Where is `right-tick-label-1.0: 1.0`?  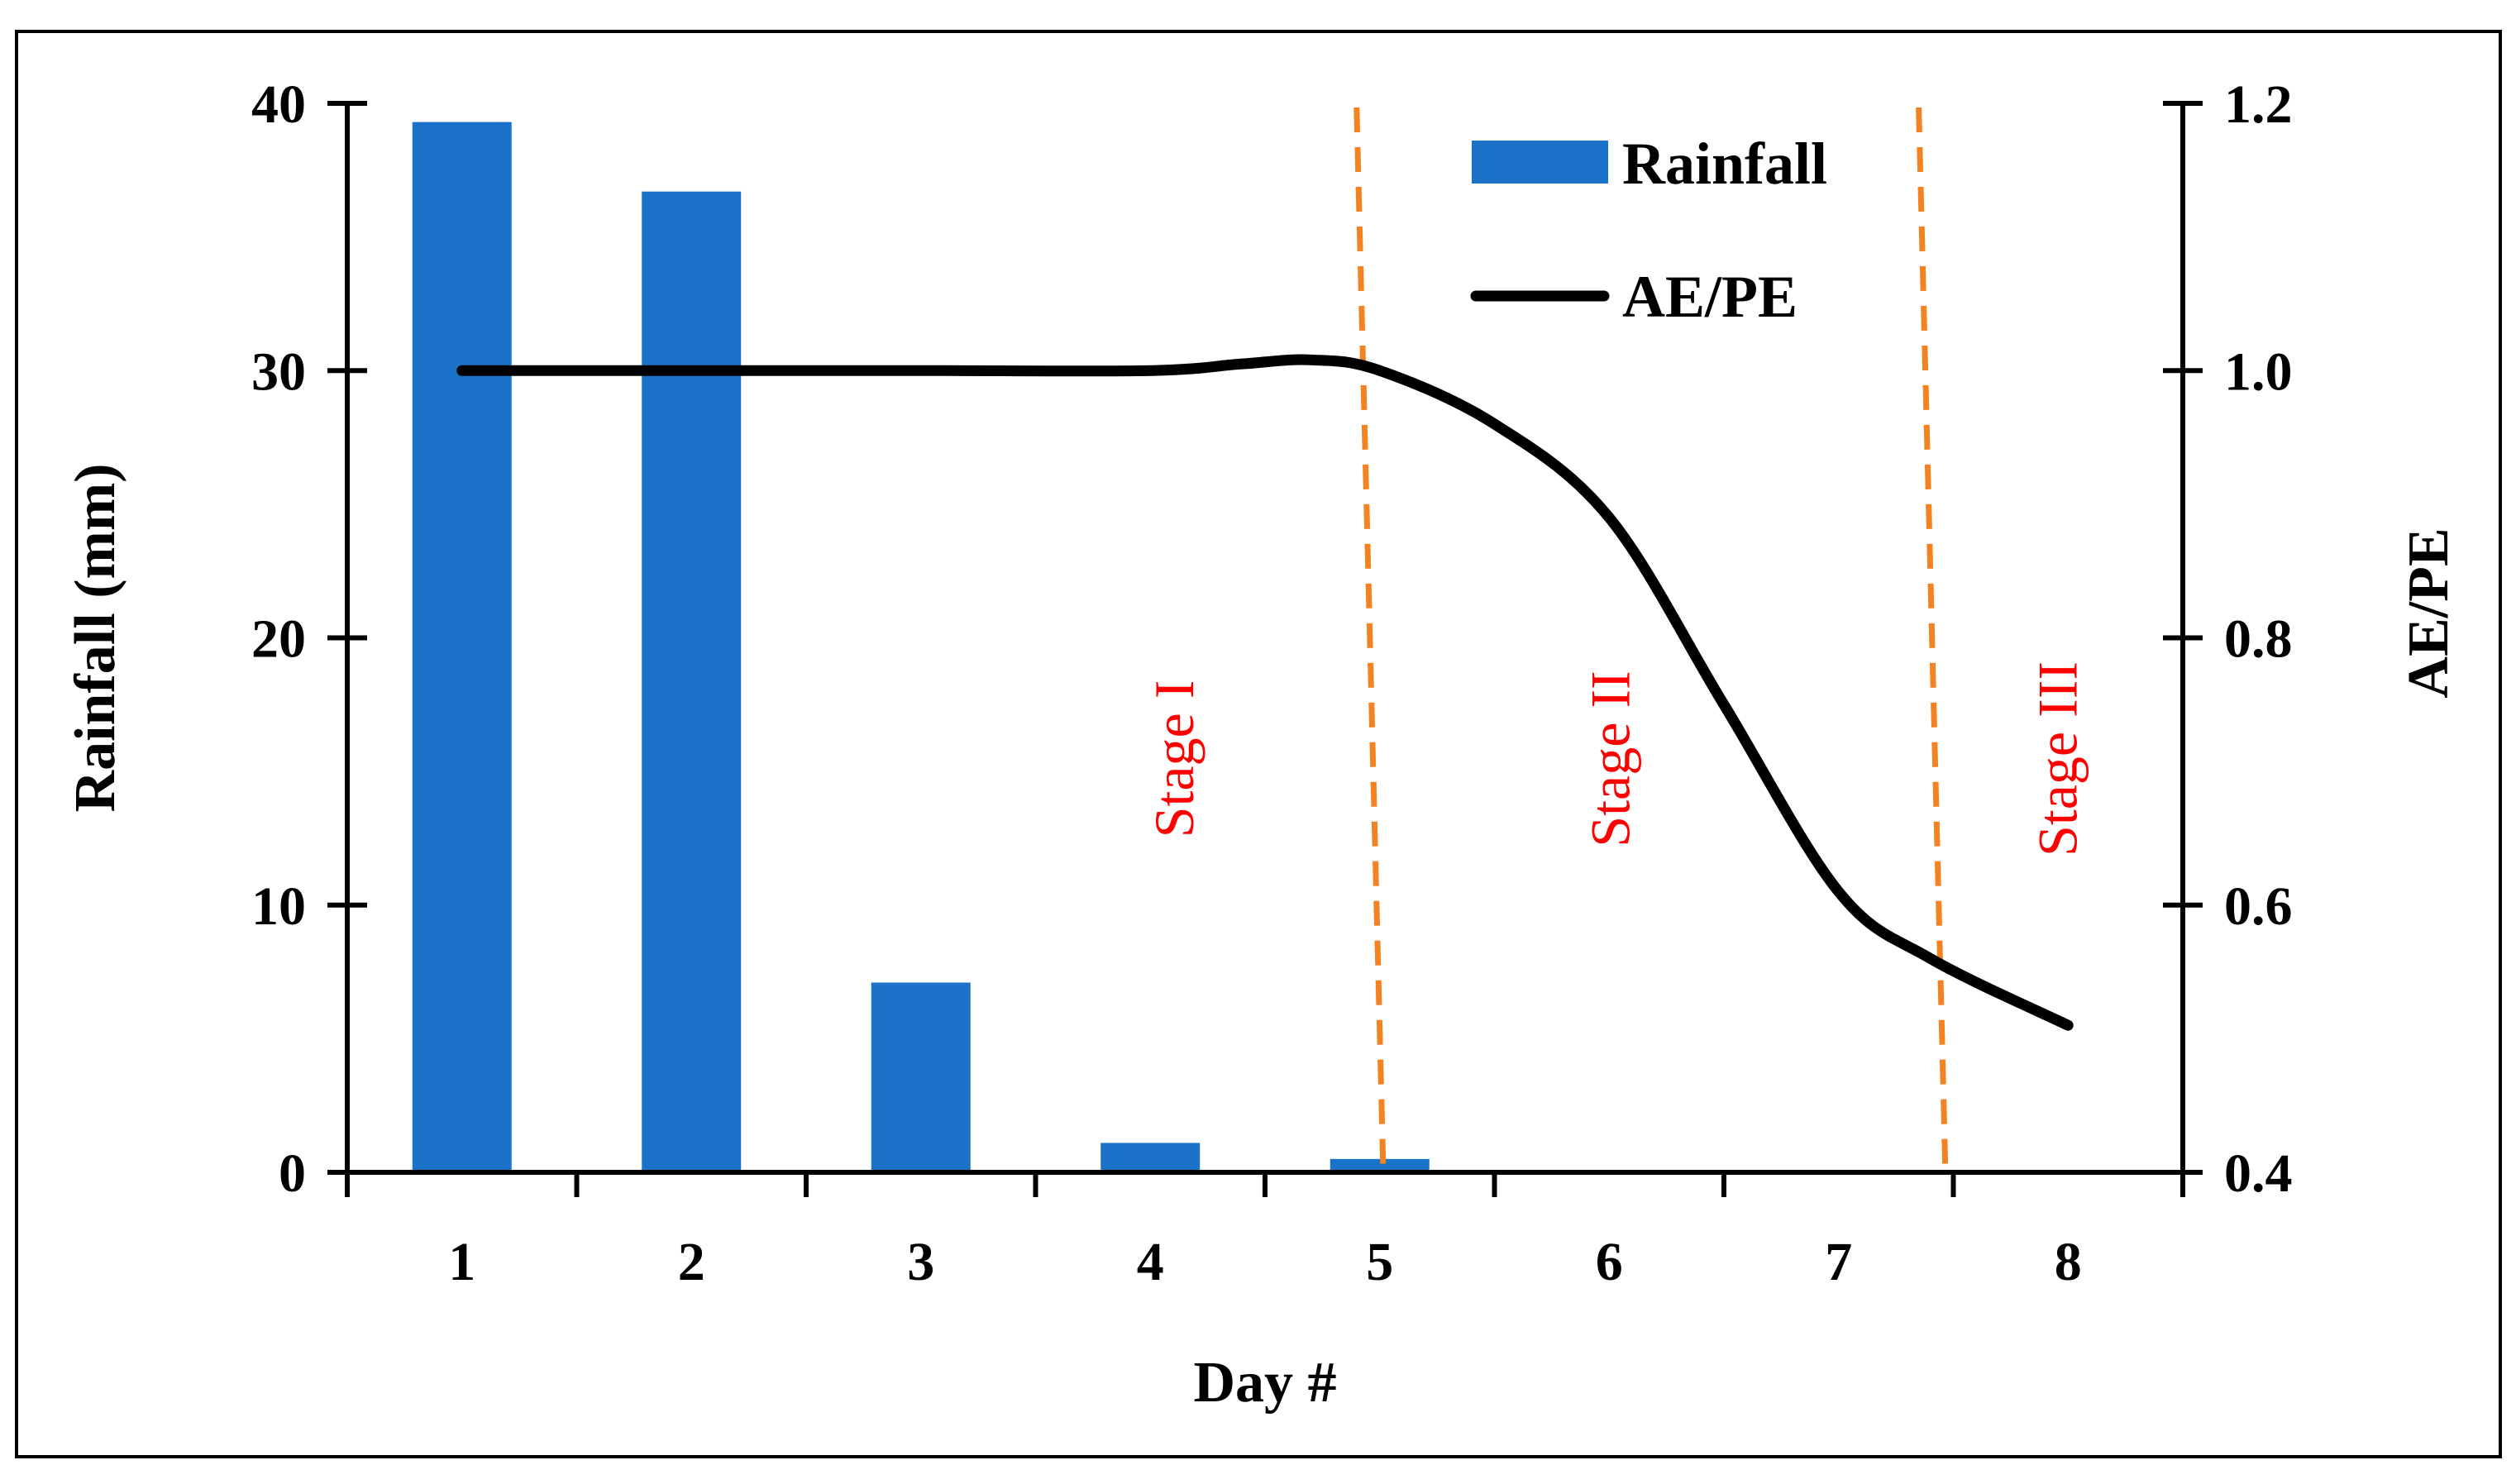 right-tick-label-1.0: 1.0 is located at coordinates (2258, 372).